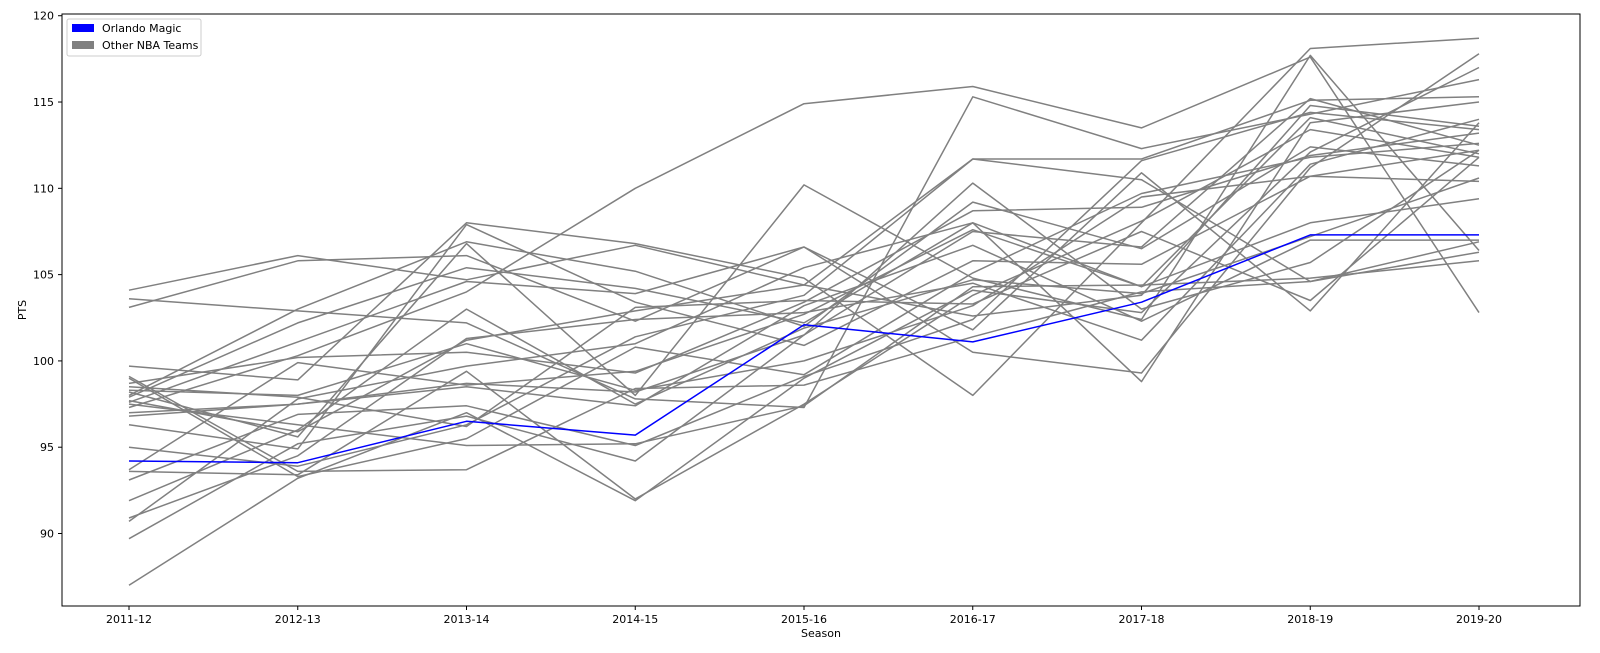 The image size is (1600, 653). What do you see at coordinates (141, 28) in the screenshot?
I see `legend-label-orlando-magic: Orlando Magic` at bounding box center [141, 28].